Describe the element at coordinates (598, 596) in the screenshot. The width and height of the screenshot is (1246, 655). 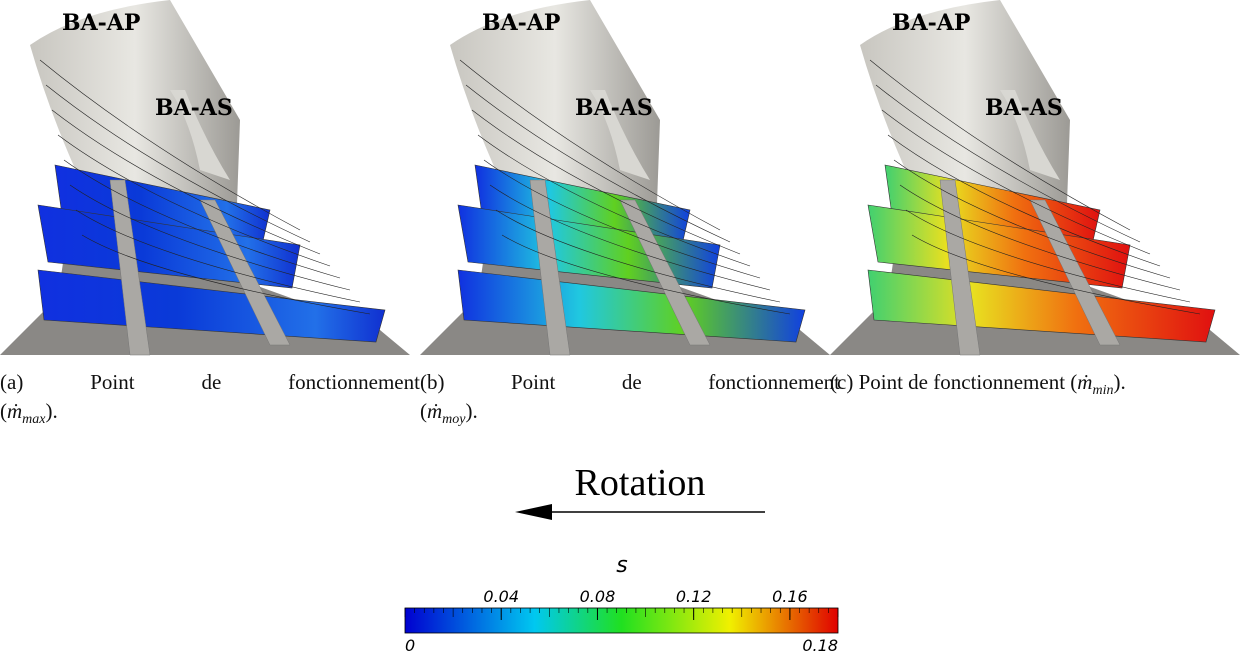
I see `tick-label: 0.08` at that location.